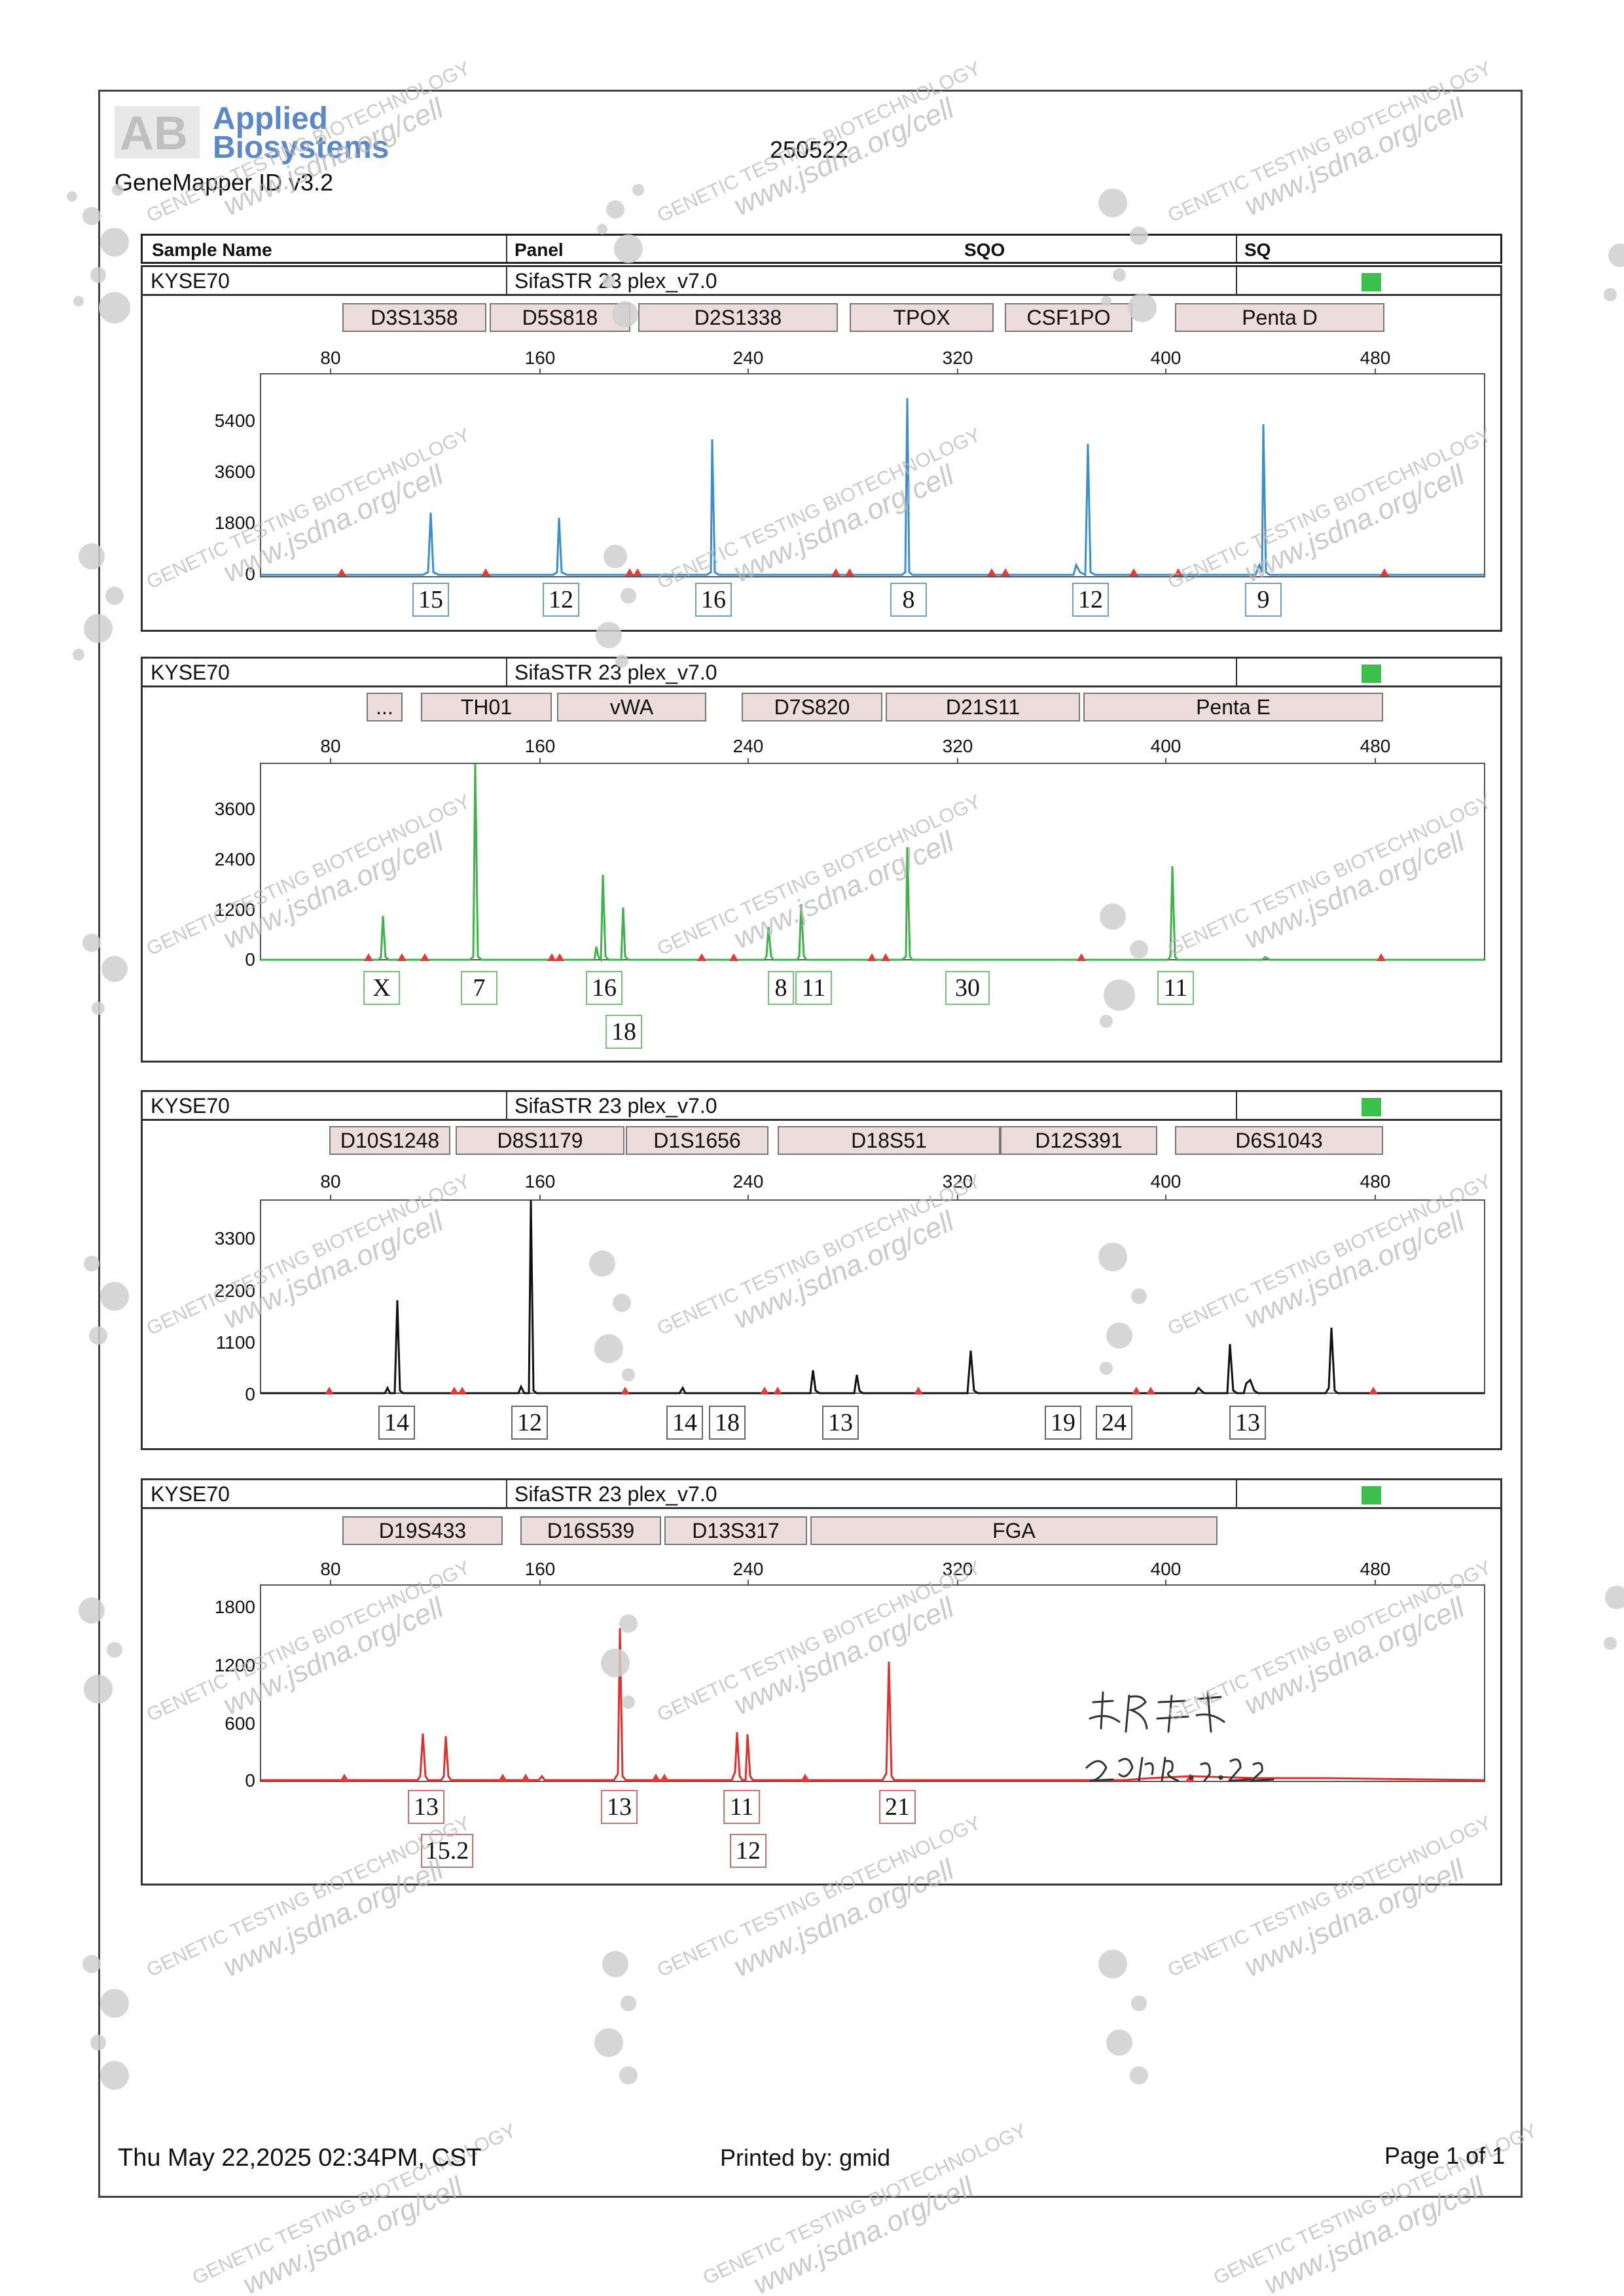 This screenshot has height=2296, width=1624. I want to click on plot-area, so click(872, 1296).